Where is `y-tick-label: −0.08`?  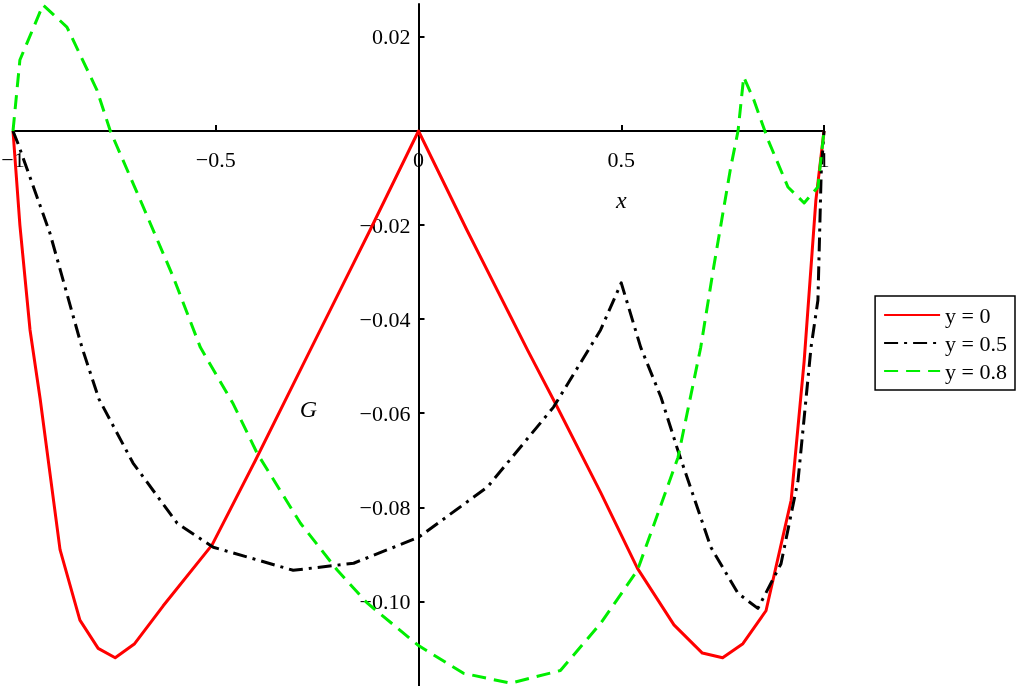
y-tick-label: −0.08 is located at coordinates (385, 507).